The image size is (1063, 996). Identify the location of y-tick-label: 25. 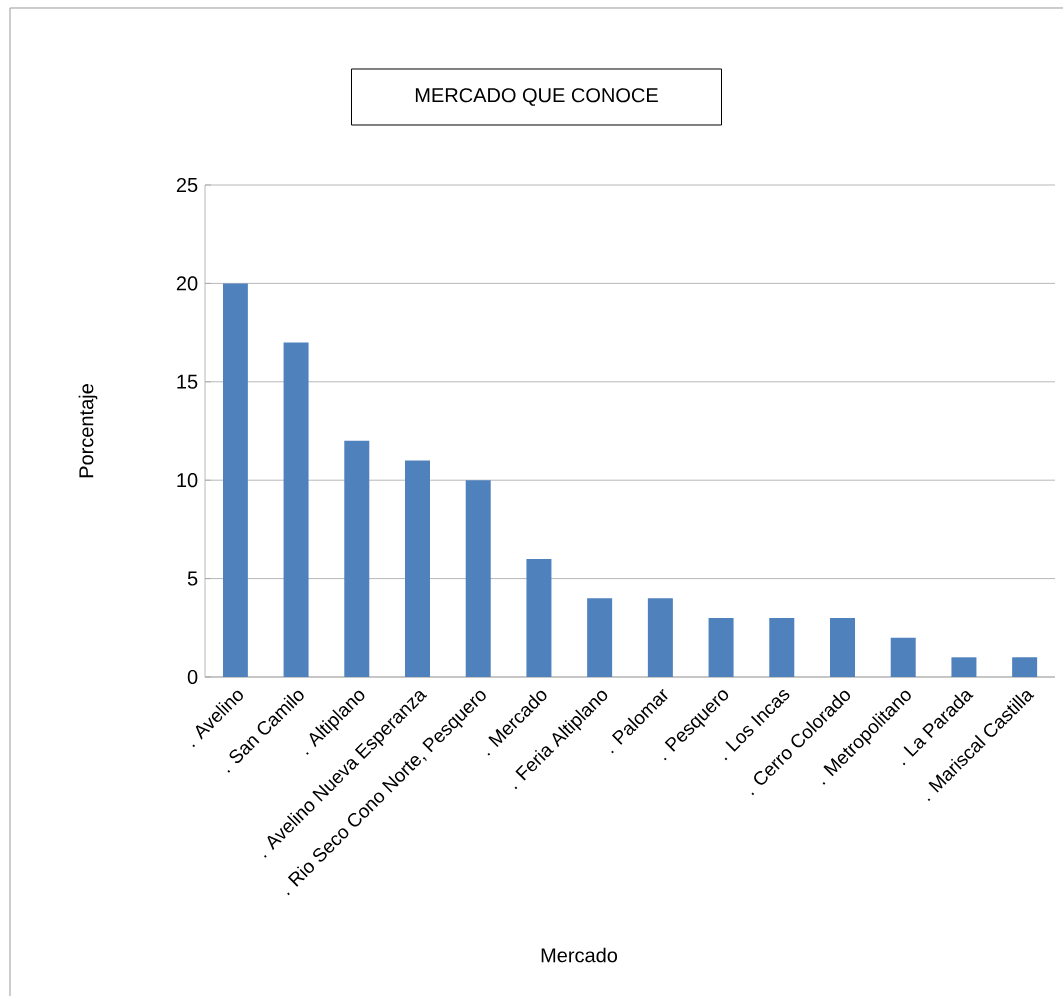
(187, 185).